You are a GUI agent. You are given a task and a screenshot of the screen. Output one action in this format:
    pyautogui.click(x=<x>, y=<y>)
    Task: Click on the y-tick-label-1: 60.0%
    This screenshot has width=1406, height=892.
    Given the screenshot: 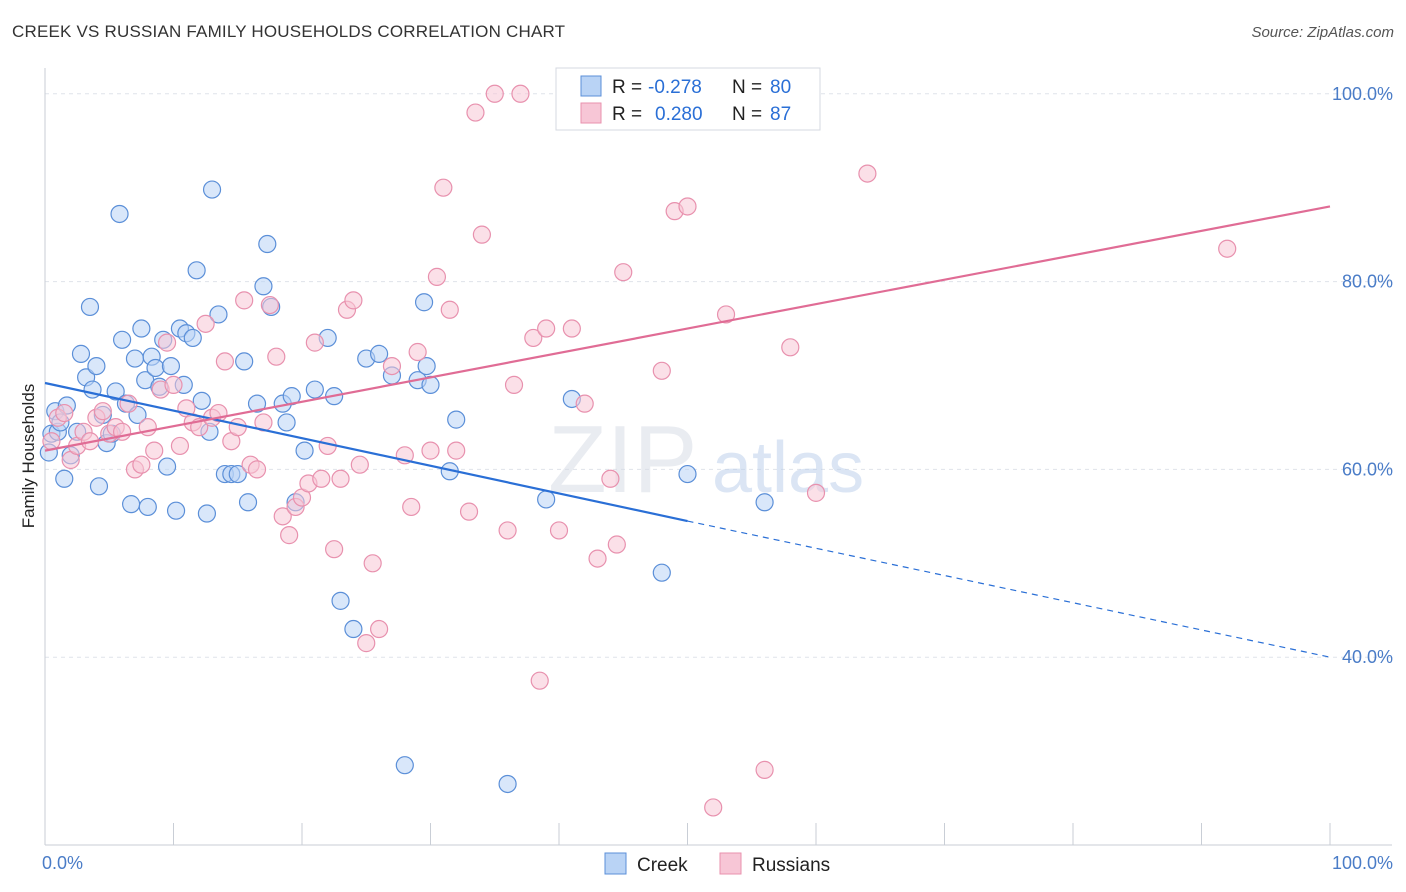 What is the action you would take?
    pyautogui.click(x=1367, y=469)
    